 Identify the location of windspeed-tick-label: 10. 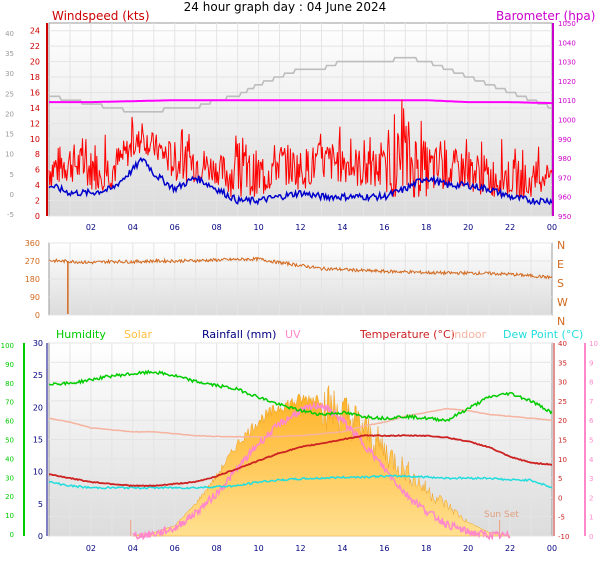
(35, 139).